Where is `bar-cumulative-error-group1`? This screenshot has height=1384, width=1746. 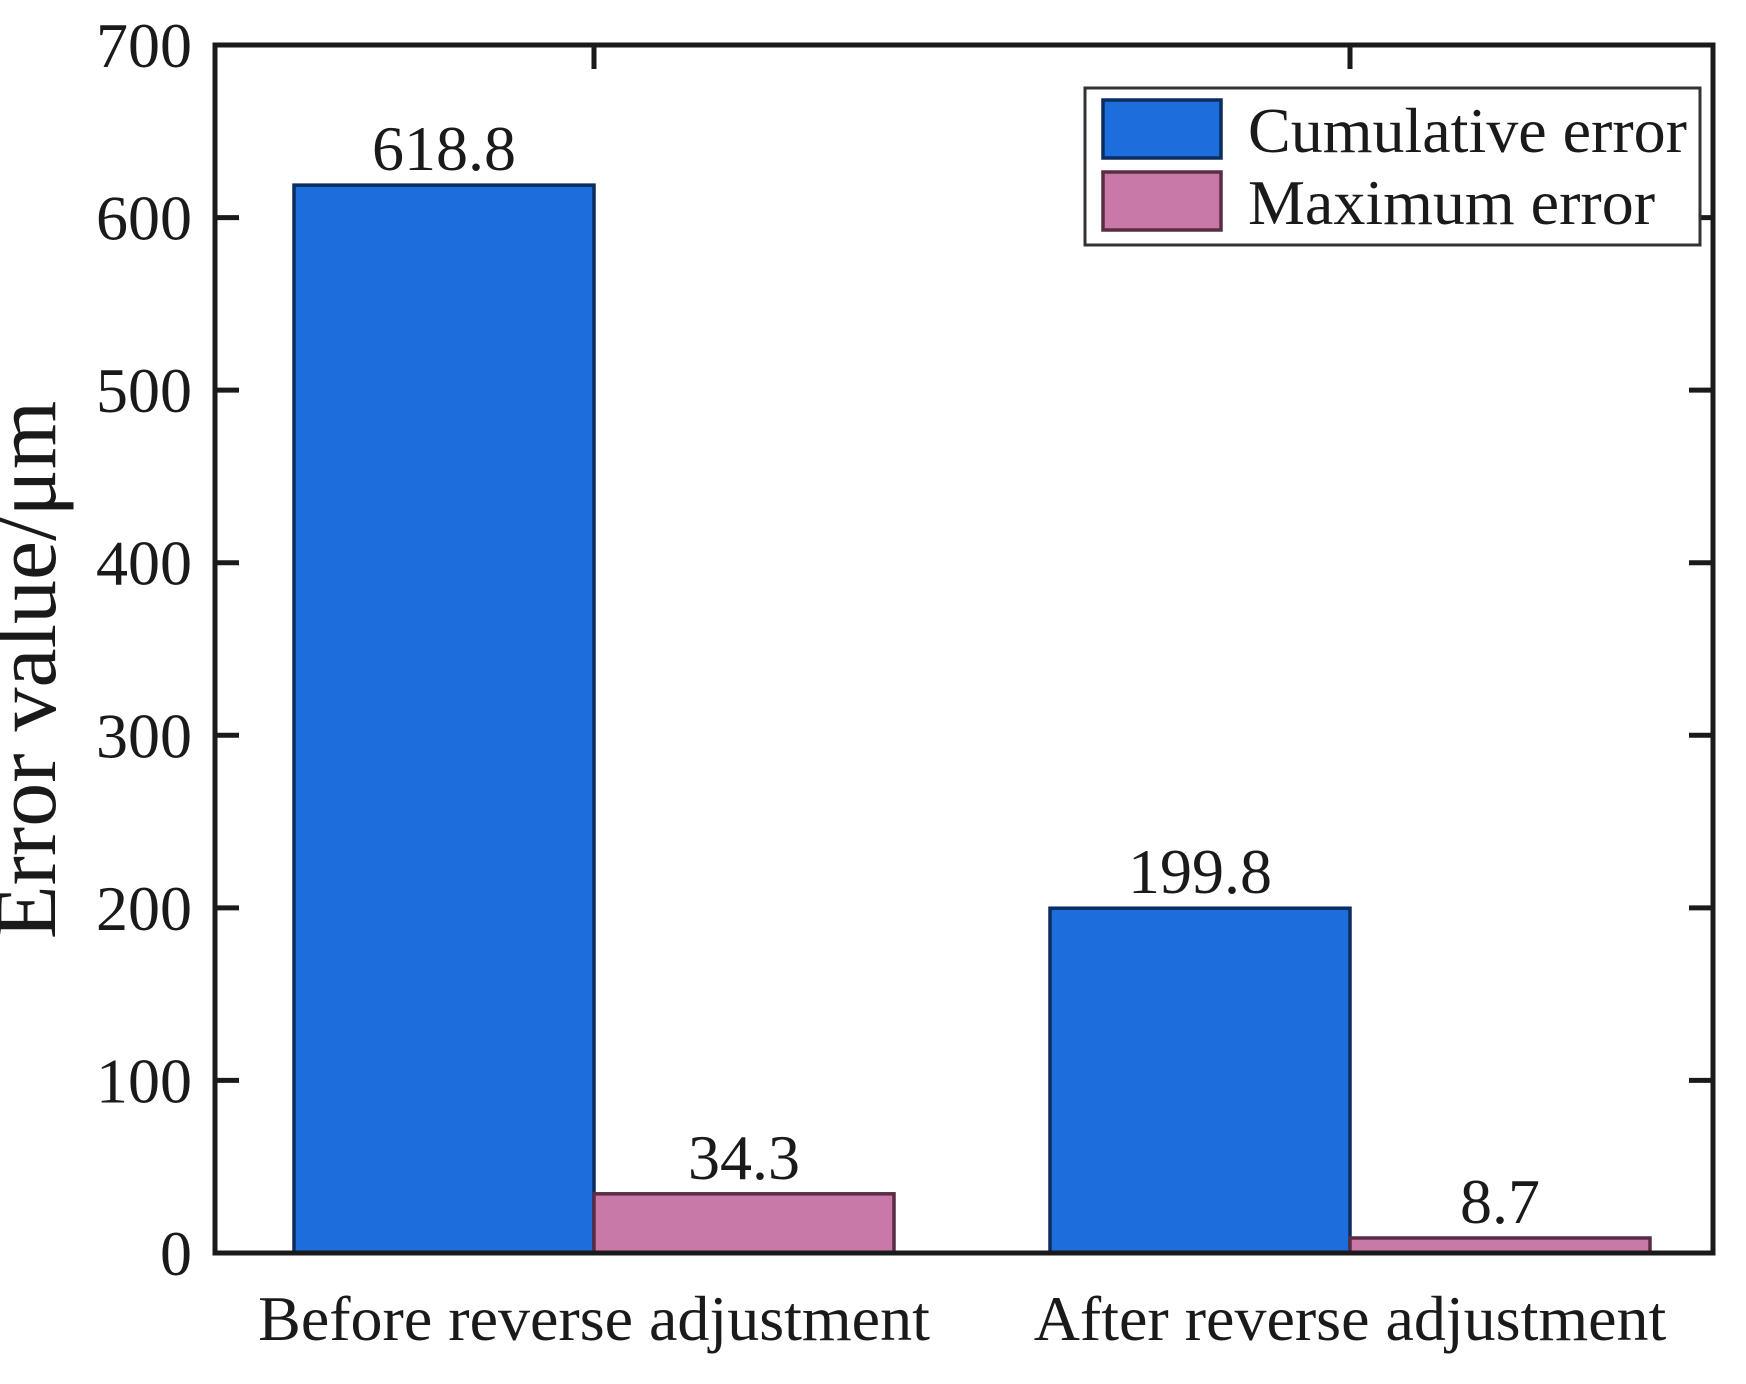 bar-cumulative-error-group1 is located at coordinates (1200, 1080).